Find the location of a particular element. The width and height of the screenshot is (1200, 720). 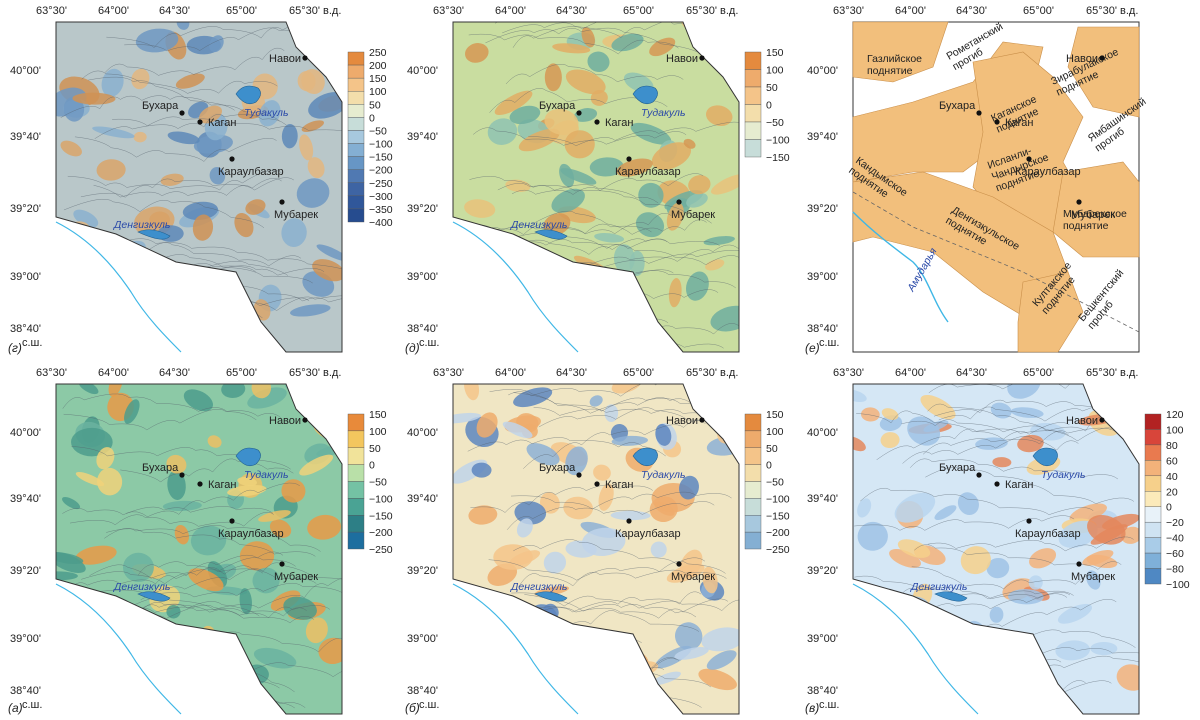

lake-label: Денгизкуль is located at coordinates (538, 587).